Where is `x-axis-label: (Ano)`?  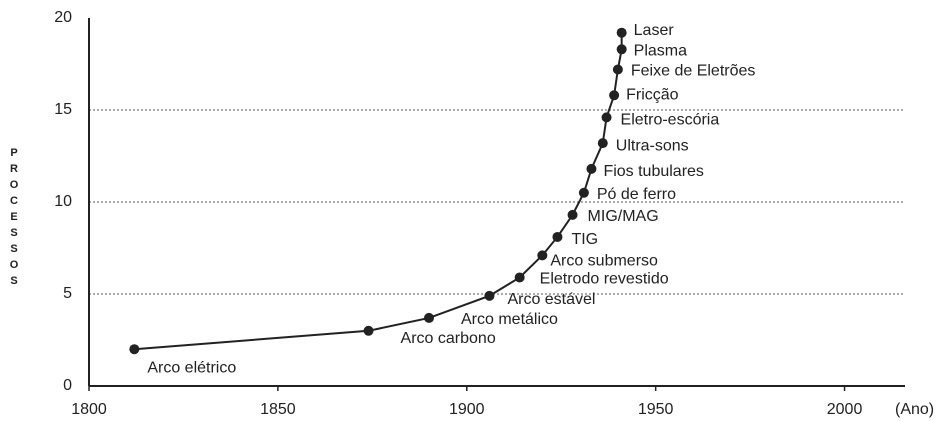 x-axis-label: (Ano) is located at coordinates (914, 409).